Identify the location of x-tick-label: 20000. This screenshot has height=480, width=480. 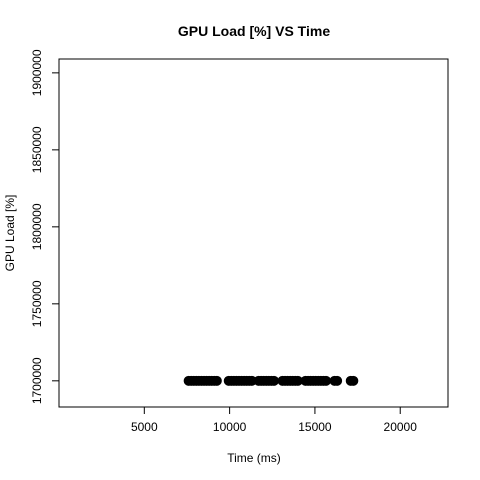
(401, 427).